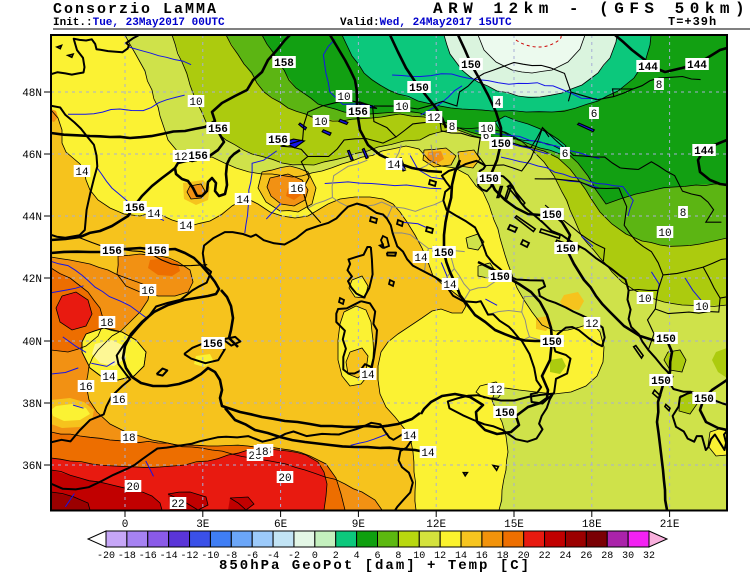  Describe the element at coordinates (565, 556) in the screenshot. I see `svg-text: 24` at that location.